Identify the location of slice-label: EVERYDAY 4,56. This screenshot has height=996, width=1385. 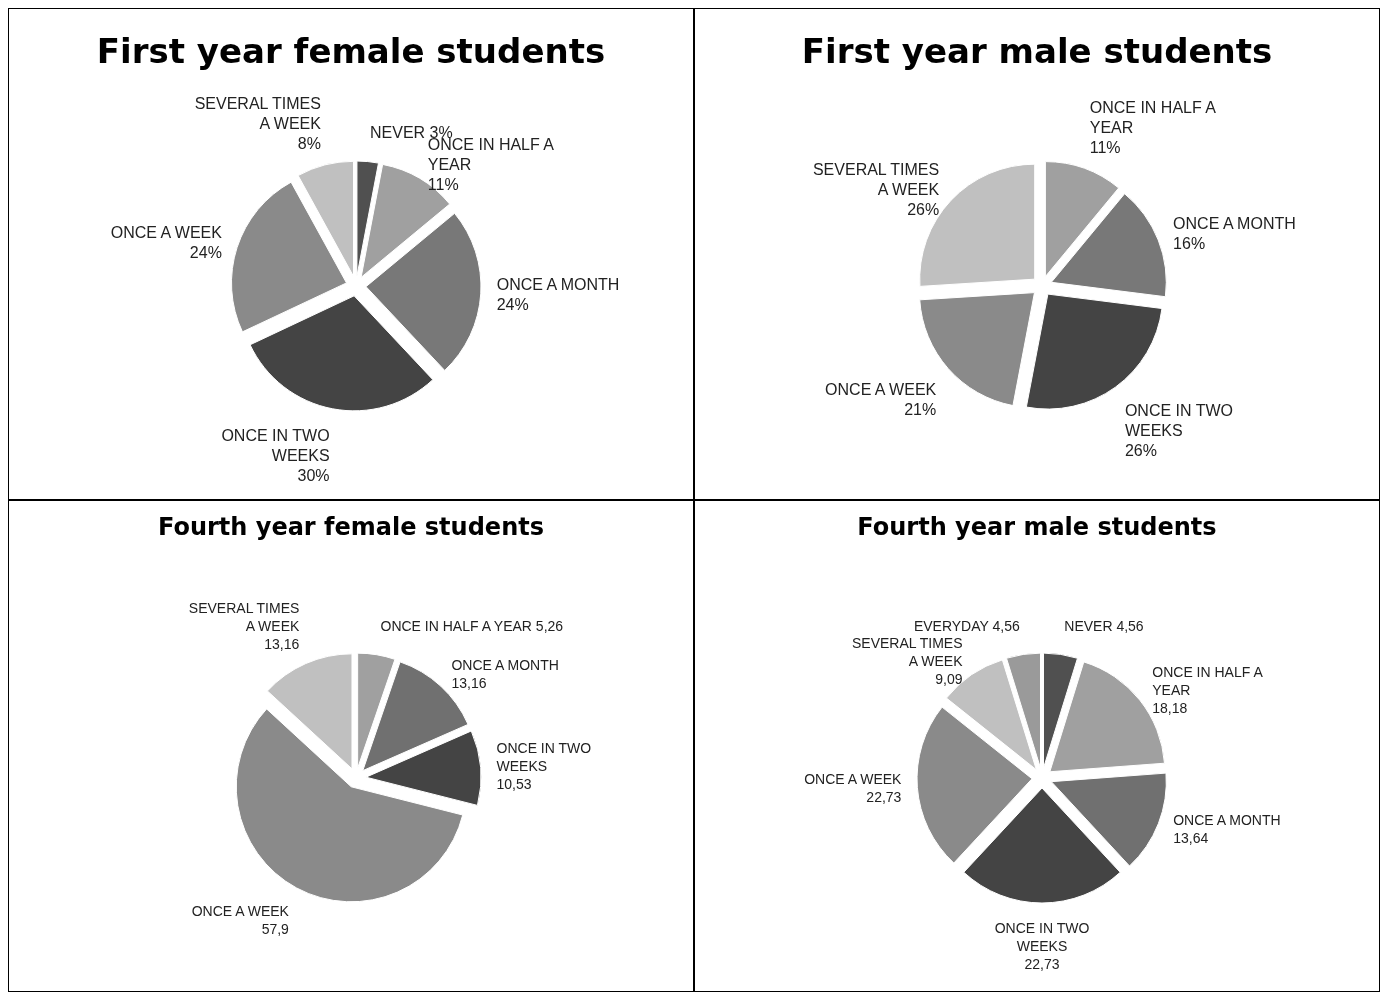
(966, 625).